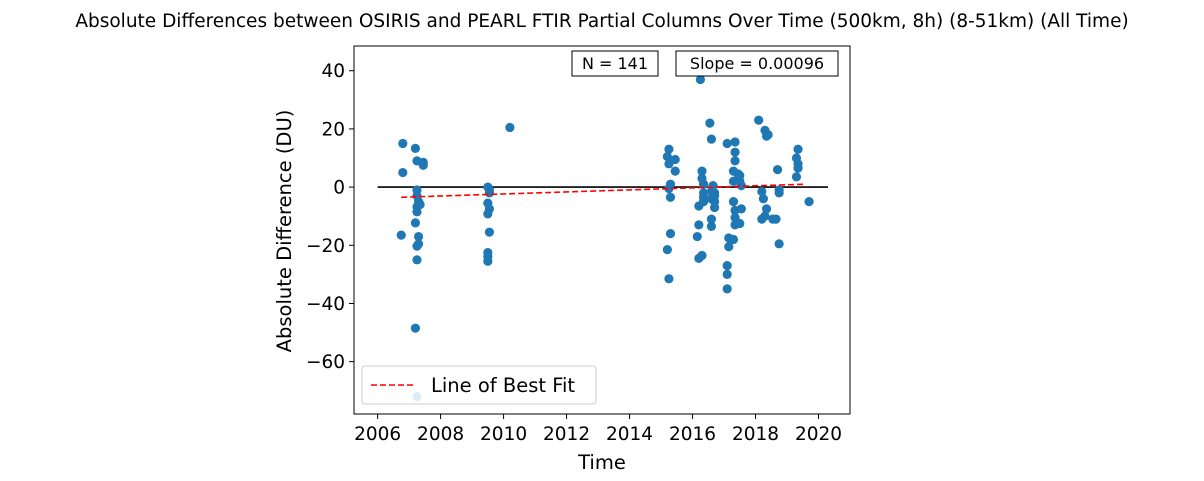 The height and width of the screenshot is (481, 1204). Describe the element at coordinates (629, 434) in the screenshot. I see `x-tick-label: 2014` at that location.